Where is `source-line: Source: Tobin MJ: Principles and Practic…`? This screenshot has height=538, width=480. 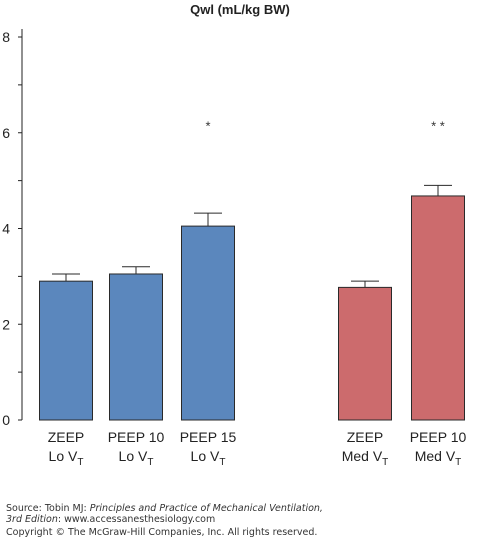 source-line: Source: Tobin MJ: Principles and Practic… is located at coordinates (164, 508).